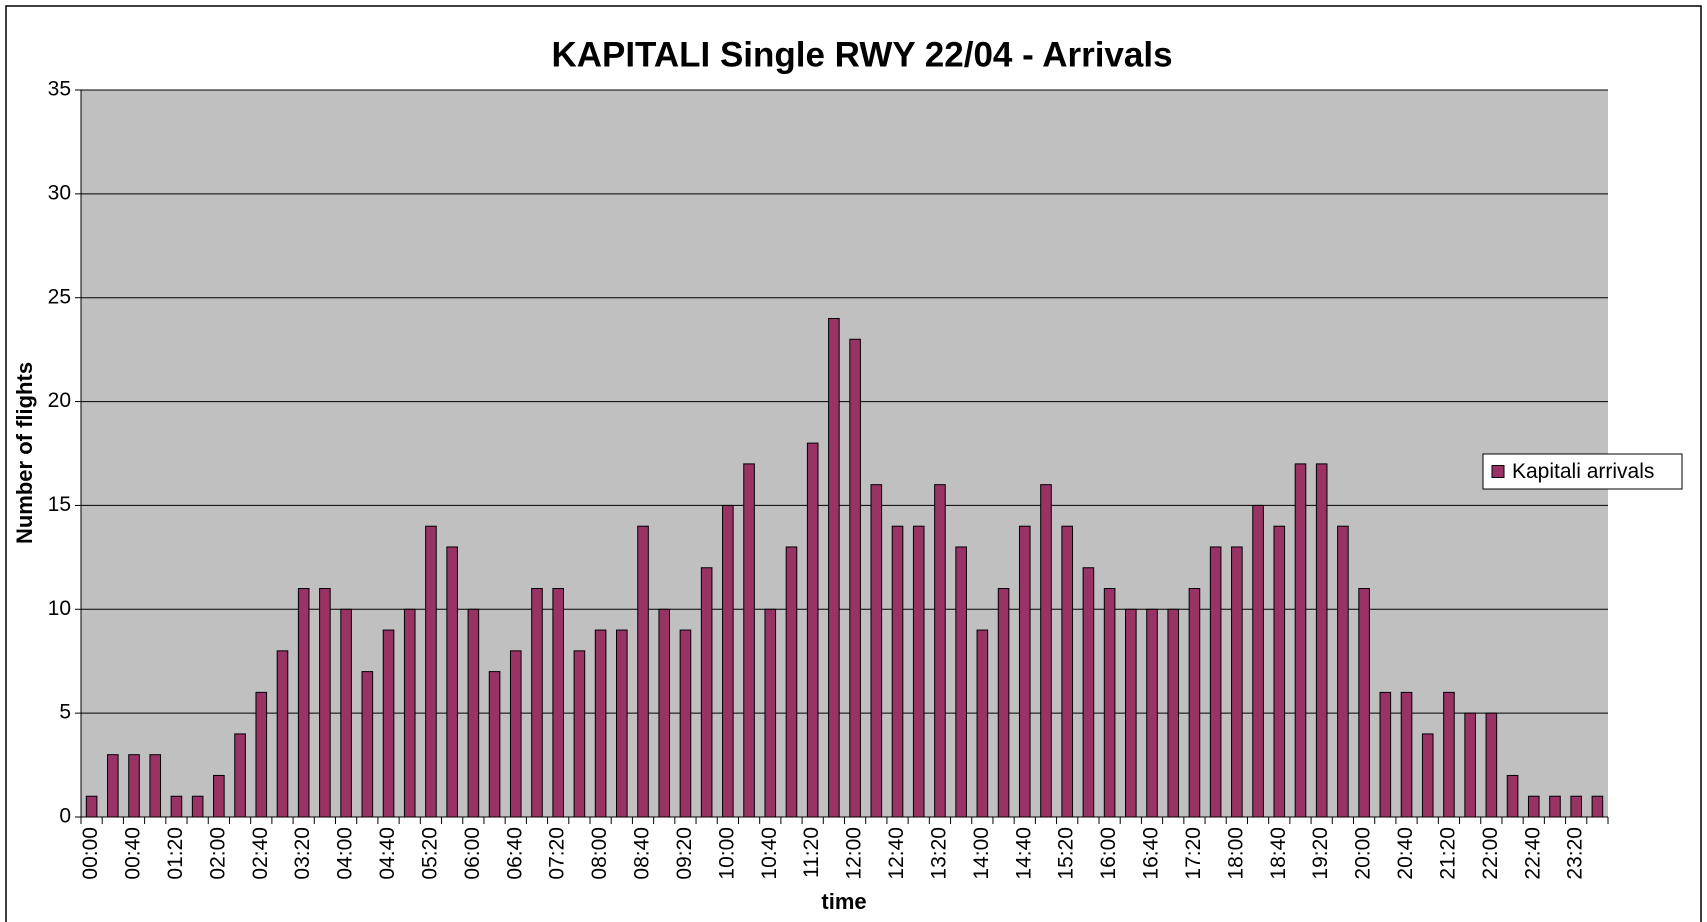  I want to click on x-tick-label: 17:20, so click(1193, 853).